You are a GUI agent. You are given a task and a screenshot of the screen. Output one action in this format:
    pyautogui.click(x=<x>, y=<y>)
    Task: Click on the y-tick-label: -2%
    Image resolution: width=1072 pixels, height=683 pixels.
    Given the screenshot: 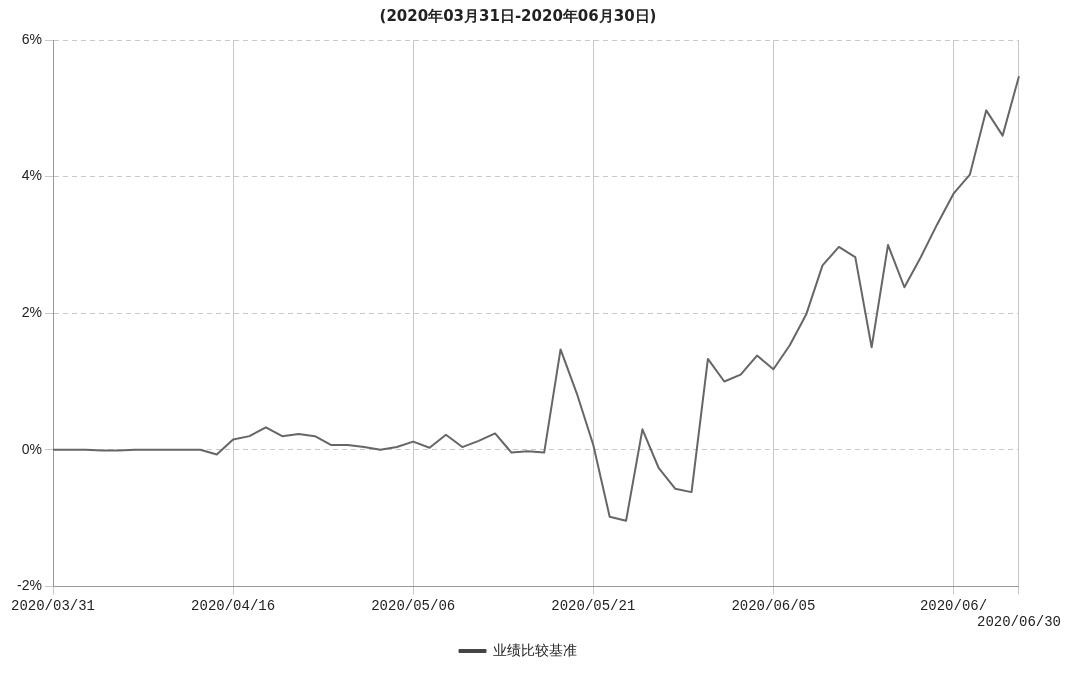 What is the action you would take?
    pyautogui.click(x=30, y=585)
    